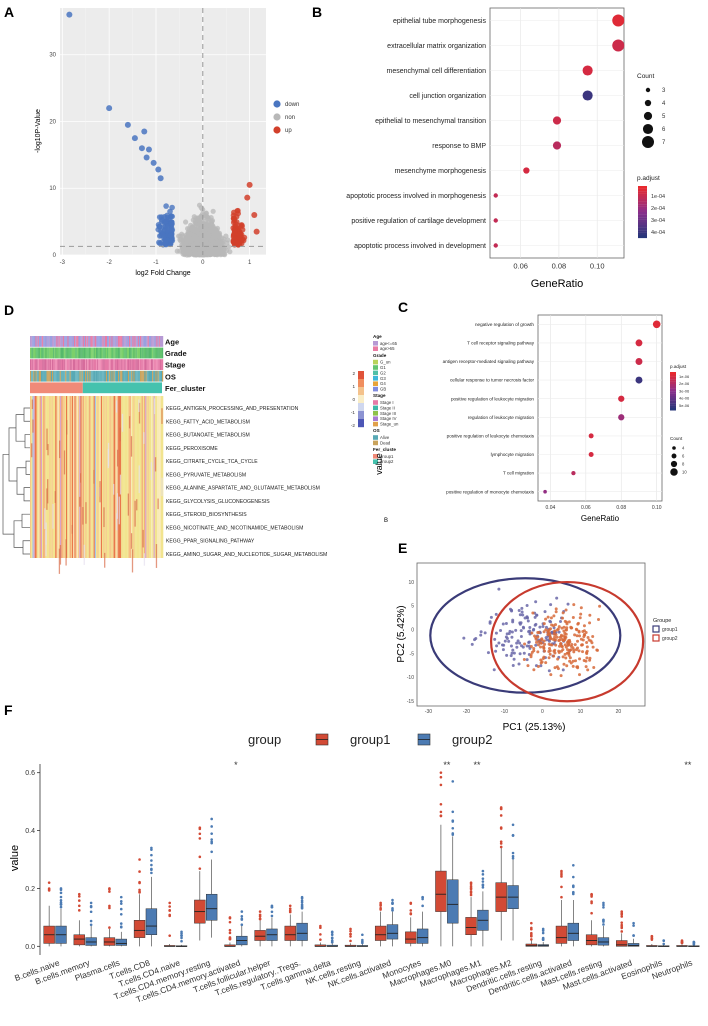  What do you see at coordinates (250, 263) in the screenshot?
I see `volcano-xtick-label: 1` at bounding box center [250, 263].